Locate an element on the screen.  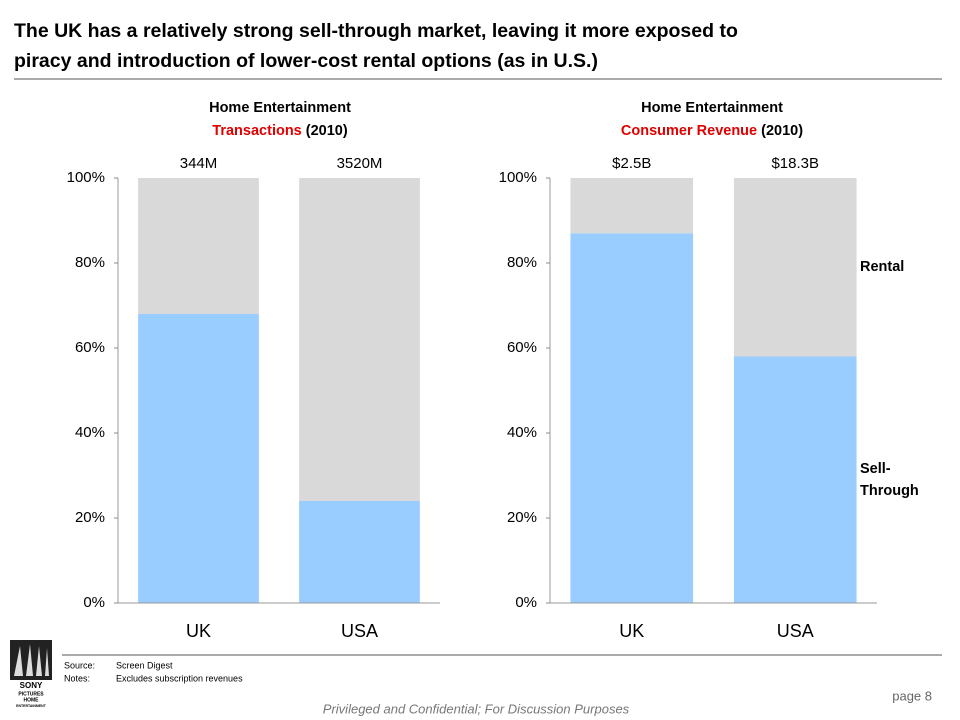
logo-stripes is located at coordinates (31, 660).